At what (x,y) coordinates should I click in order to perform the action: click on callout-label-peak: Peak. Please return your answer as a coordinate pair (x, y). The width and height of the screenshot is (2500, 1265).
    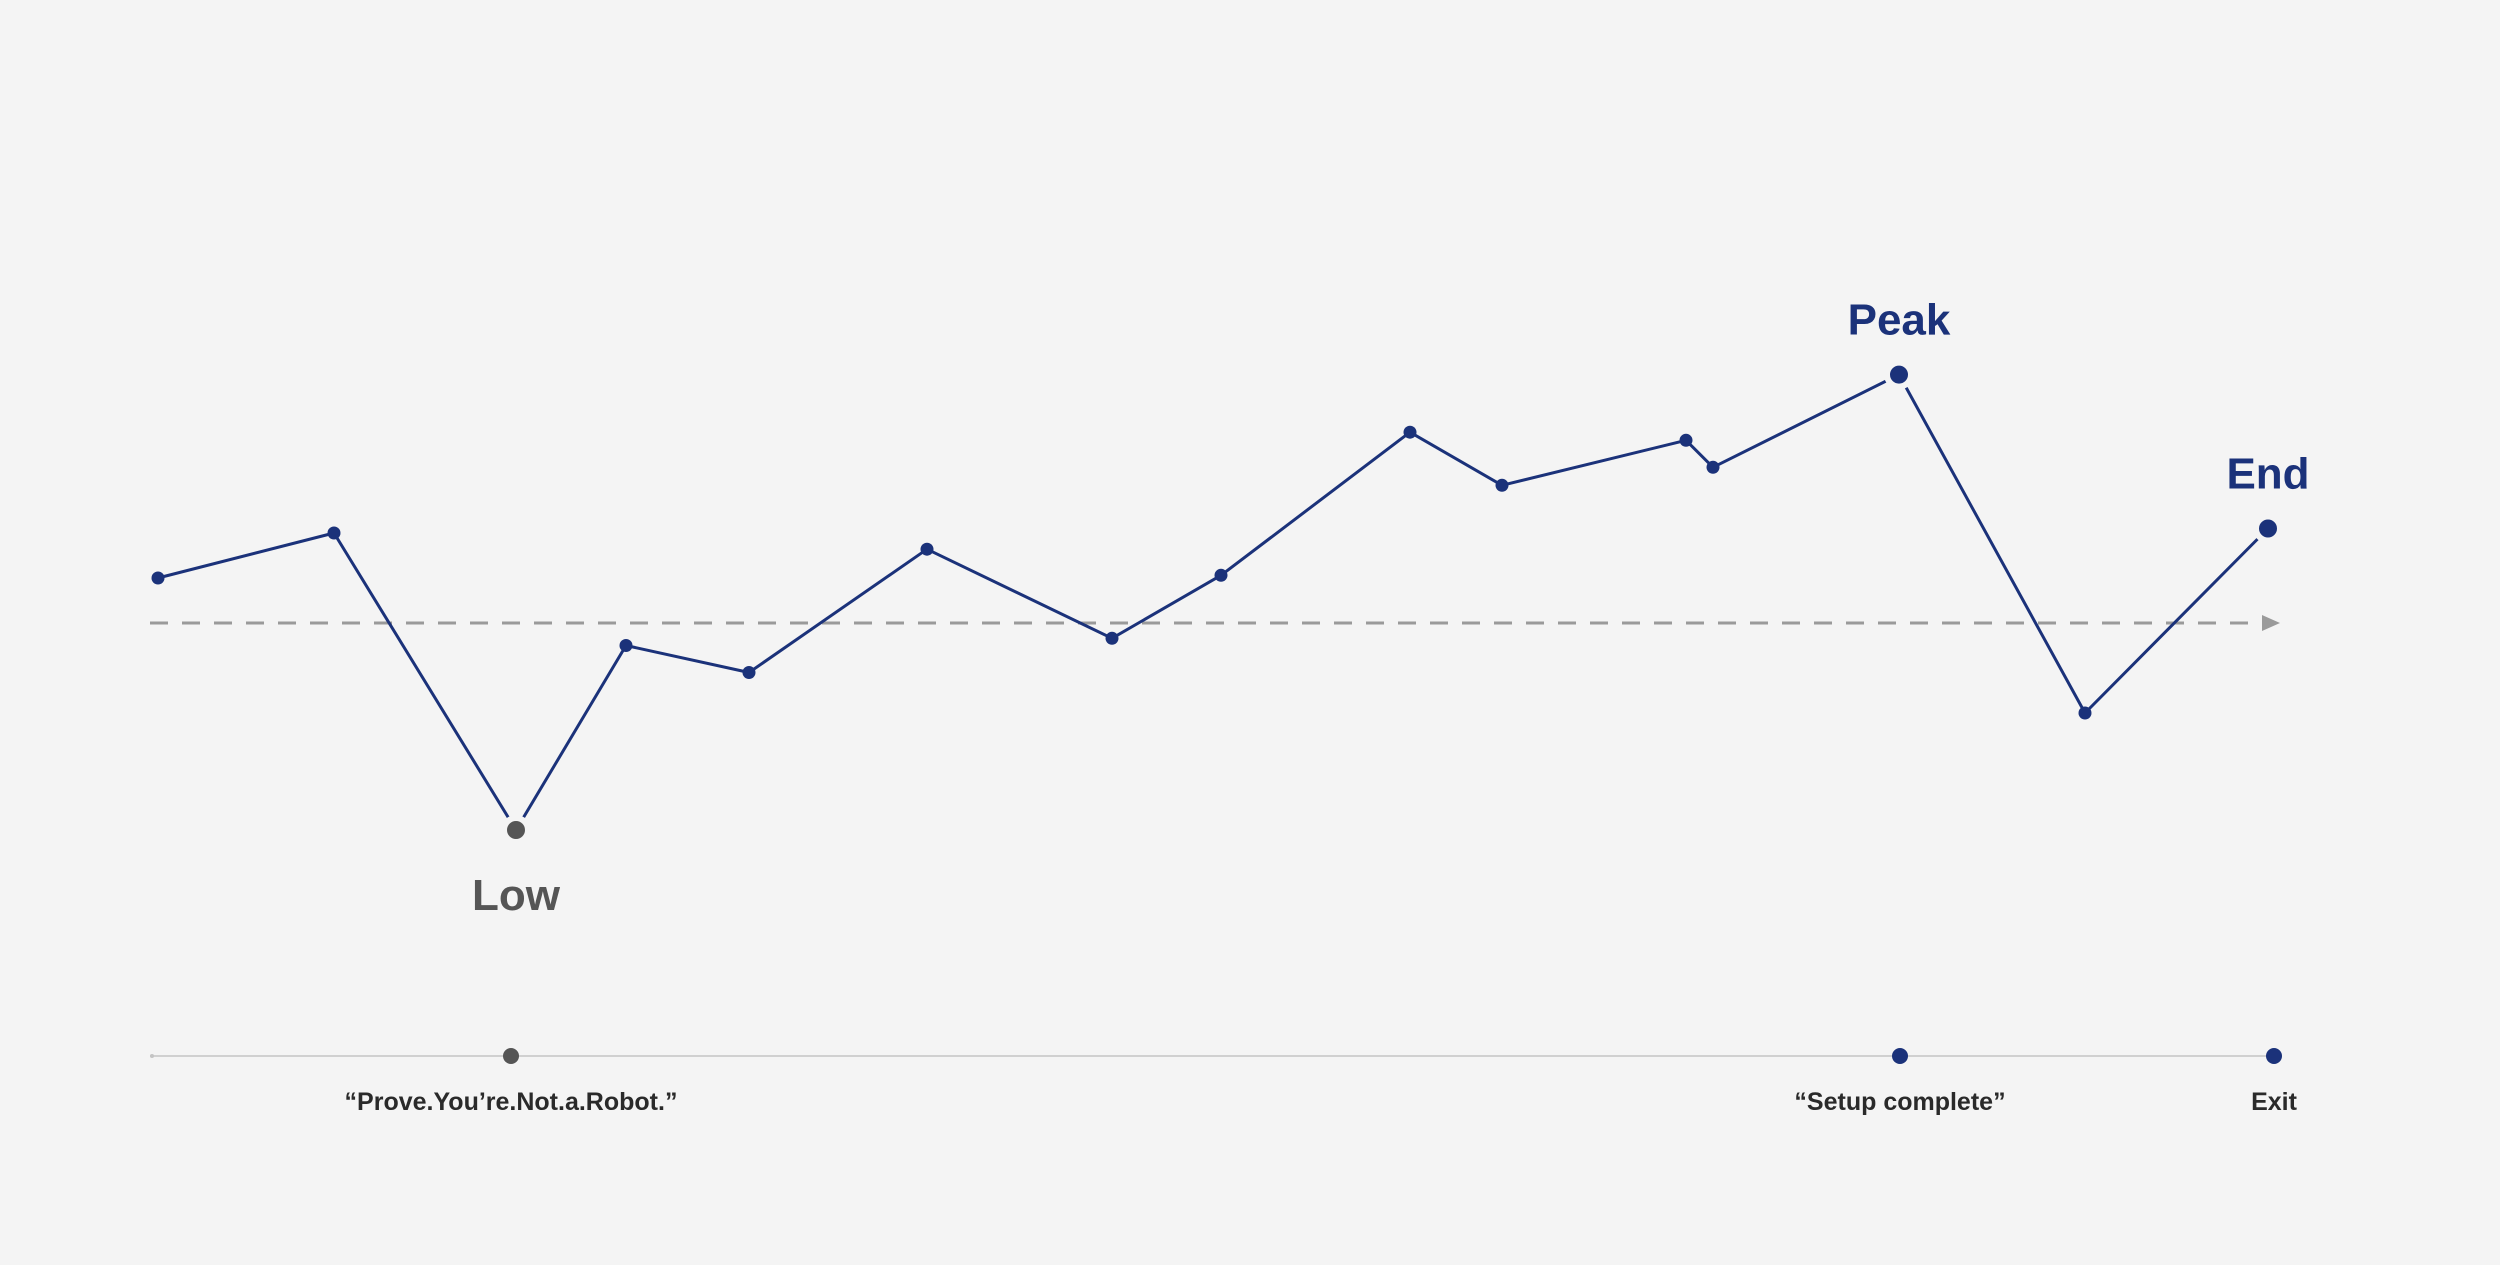
    Looking at the image, I should click on (1899, 320).